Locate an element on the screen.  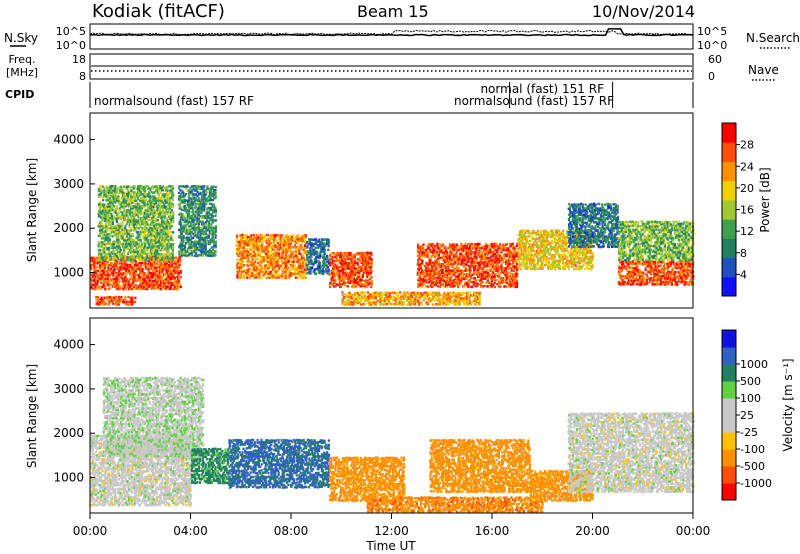
cpid-entry-0: normalsound (fast) 157 RF is located at coordinates (174, 101).